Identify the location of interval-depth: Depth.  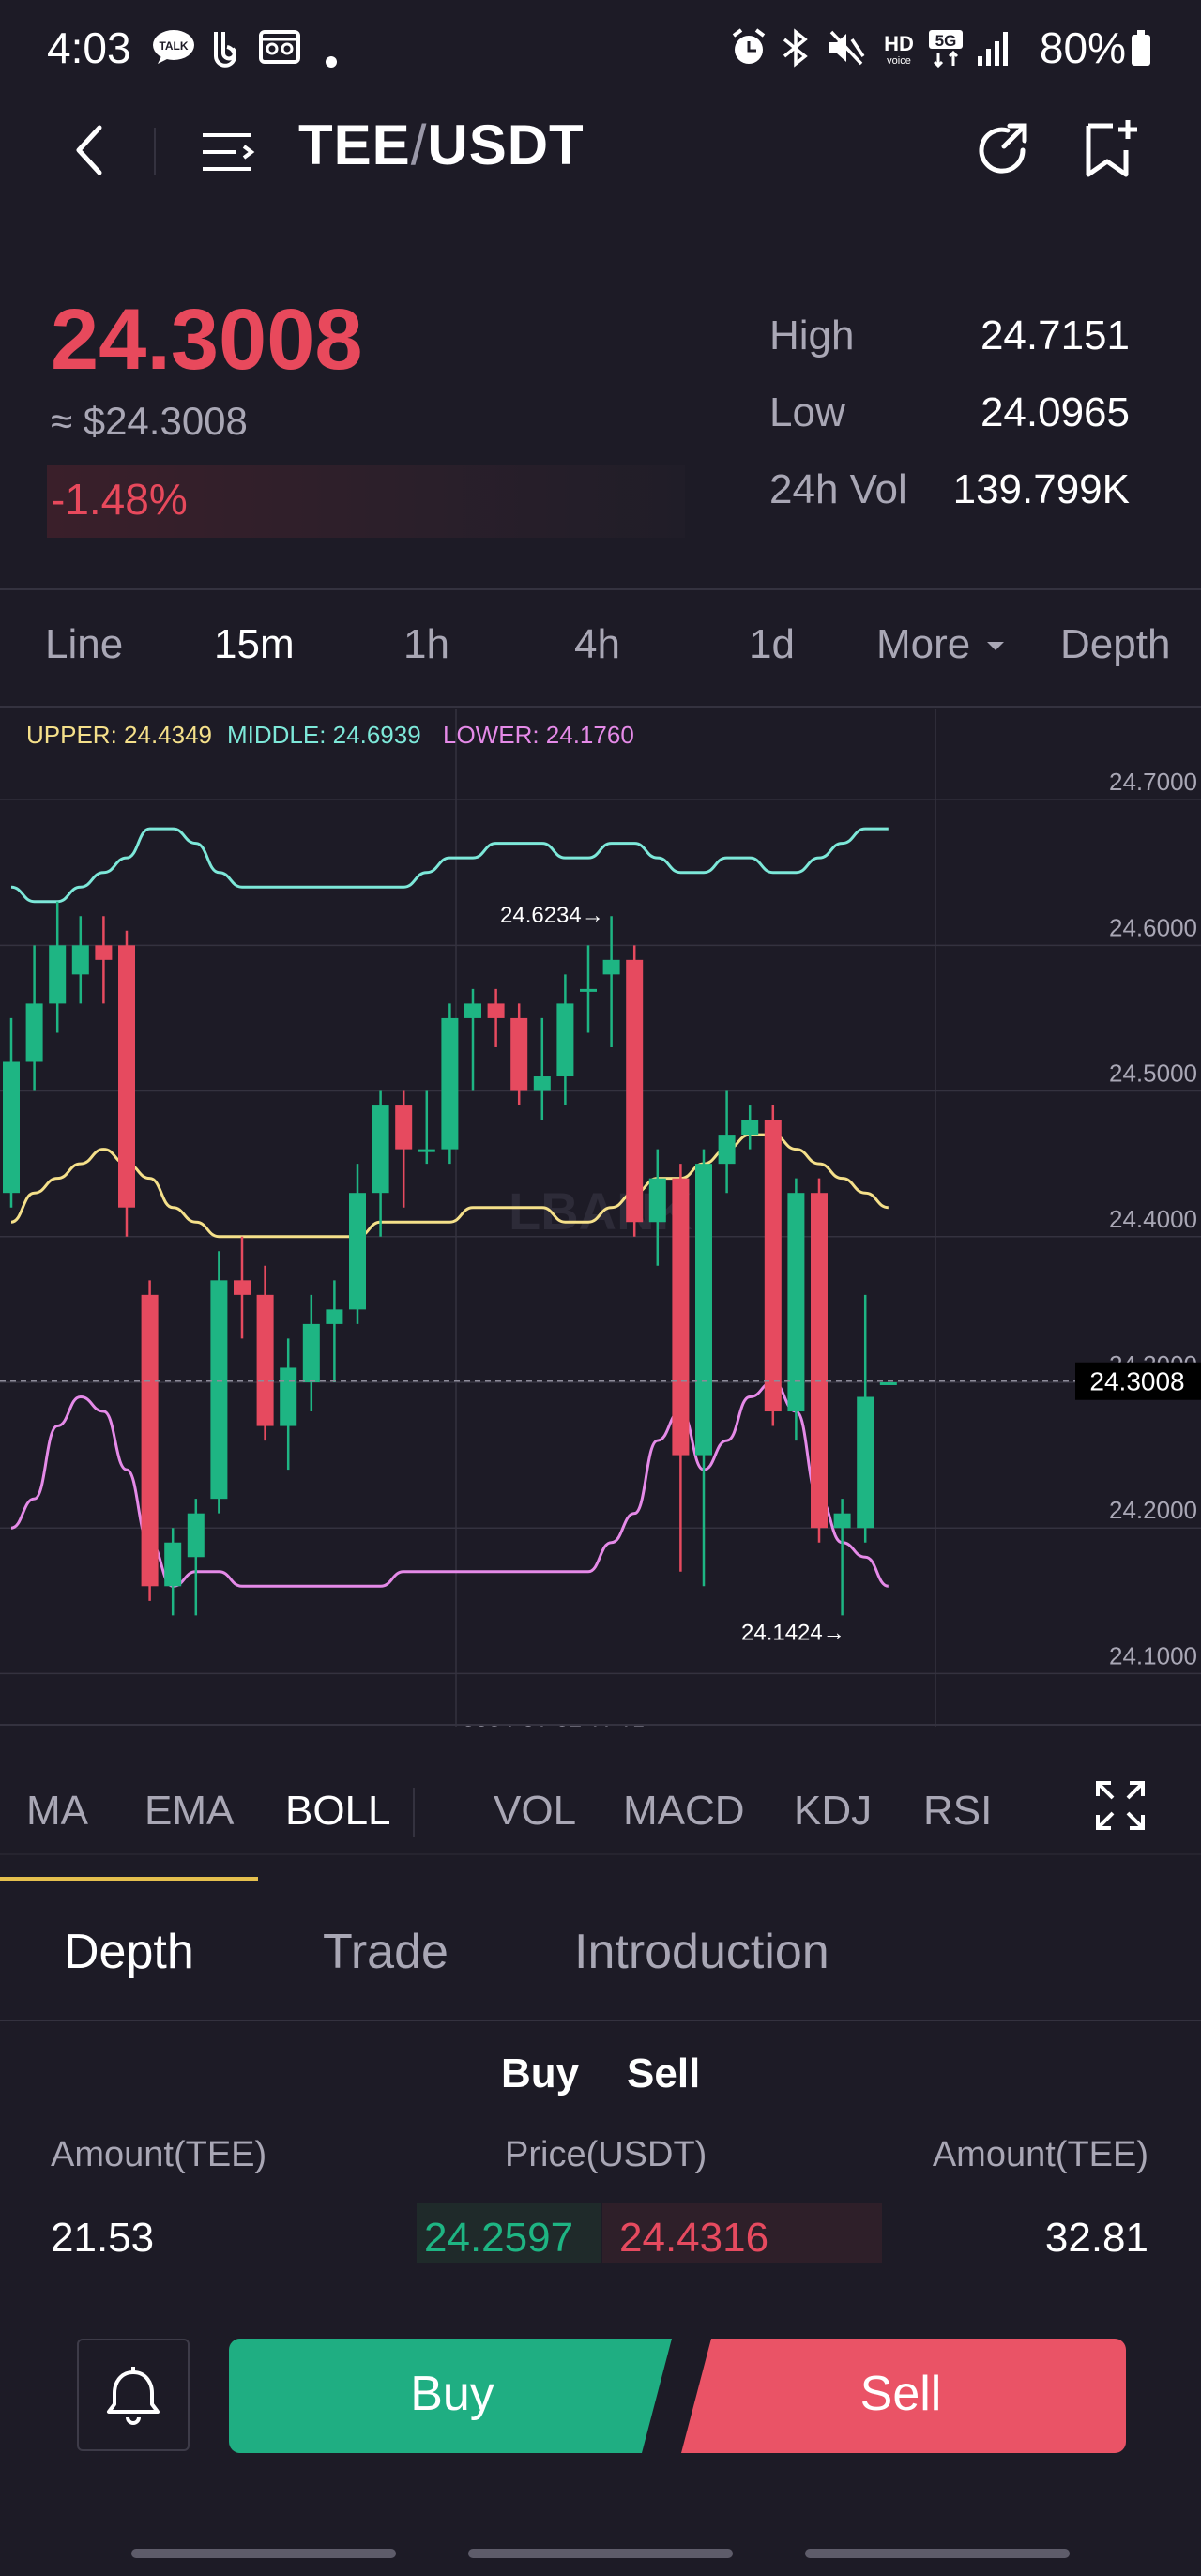
(1115, 644).